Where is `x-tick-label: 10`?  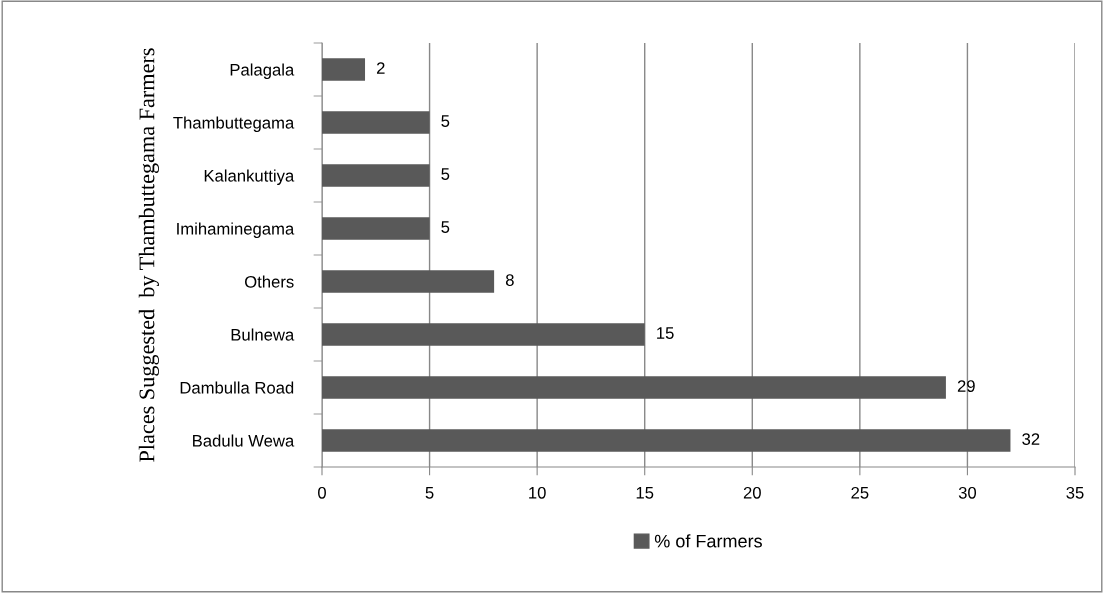 x-tick-label: 10 is located at coordinates (537, 492).